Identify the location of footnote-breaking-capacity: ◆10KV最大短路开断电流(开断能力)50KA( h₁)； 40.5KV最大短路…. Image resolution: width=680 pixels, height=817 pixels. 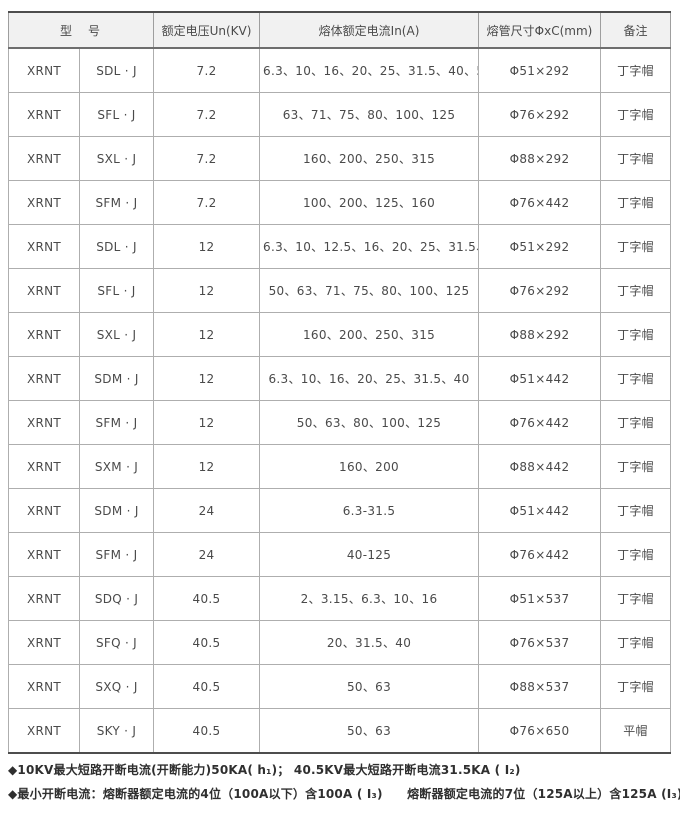
(264, 770).